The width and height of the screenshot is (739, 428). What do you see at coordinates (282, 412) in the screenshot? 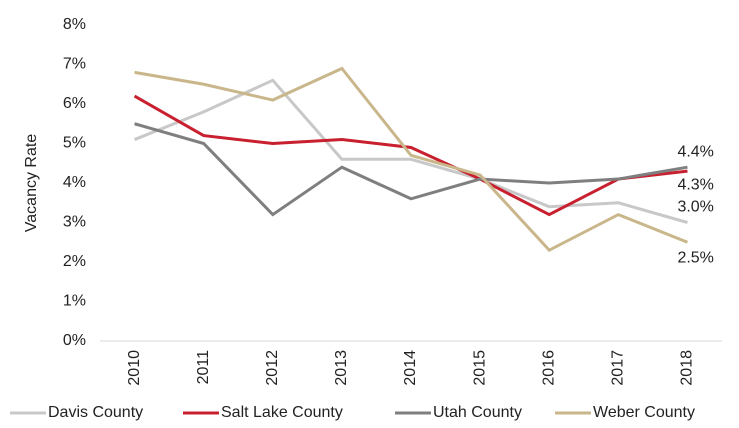
I see `legend-label: Salt Lake County` at bounding box center [282, 412].